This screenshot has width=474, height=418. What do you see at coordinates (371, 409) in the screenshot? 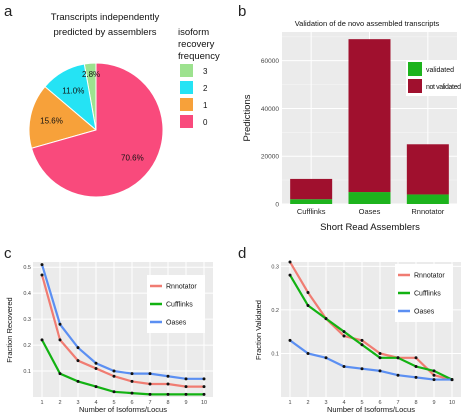
I see `line-d-x-axis-label: Number of Isoforms/Locus` at bounding box center [371, 409].